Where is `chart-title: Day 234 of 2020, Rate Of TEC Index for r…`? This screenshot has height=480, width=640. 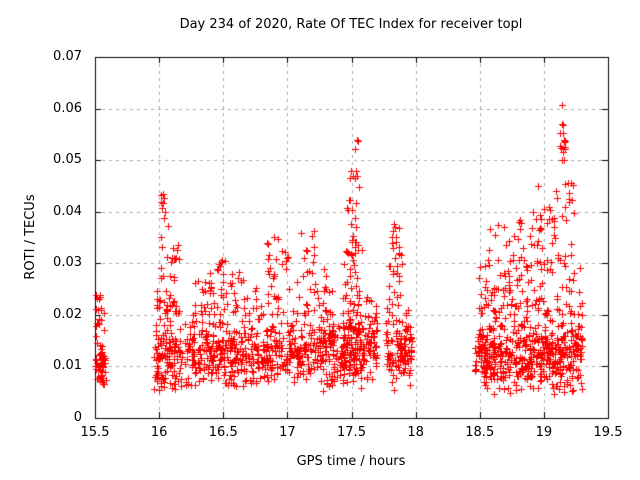 chart-title: Day 234 of 2020, Rate Of TEC Index for r… is located at coordinates (351, 24).